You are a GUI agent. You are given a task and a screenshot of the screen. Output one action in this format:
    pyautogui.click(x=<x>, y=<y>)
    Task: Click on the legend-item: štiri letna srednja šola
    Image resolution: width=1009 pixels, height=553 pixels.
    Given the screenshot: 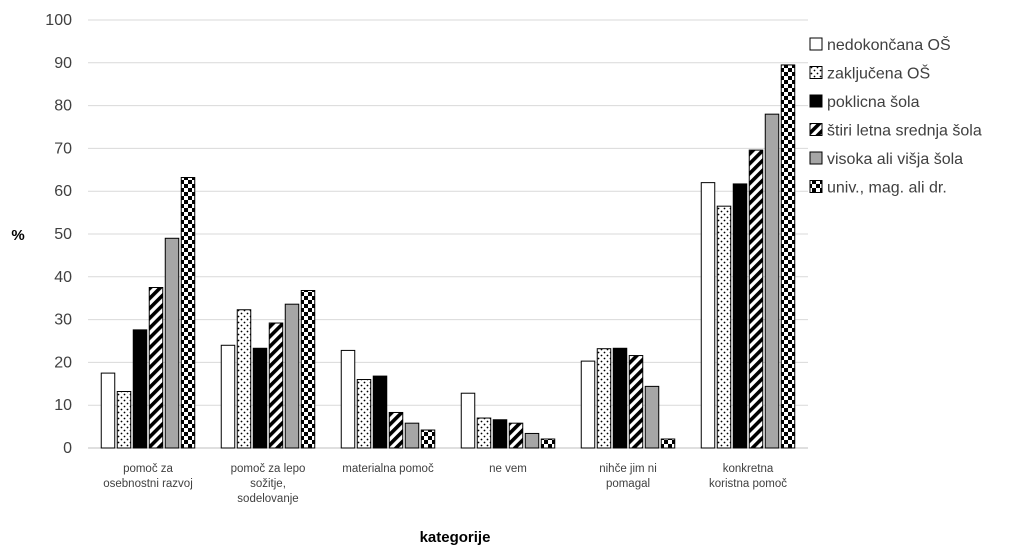 What is the action you would take?
    pyautogui.click(x=895, y=131)
    